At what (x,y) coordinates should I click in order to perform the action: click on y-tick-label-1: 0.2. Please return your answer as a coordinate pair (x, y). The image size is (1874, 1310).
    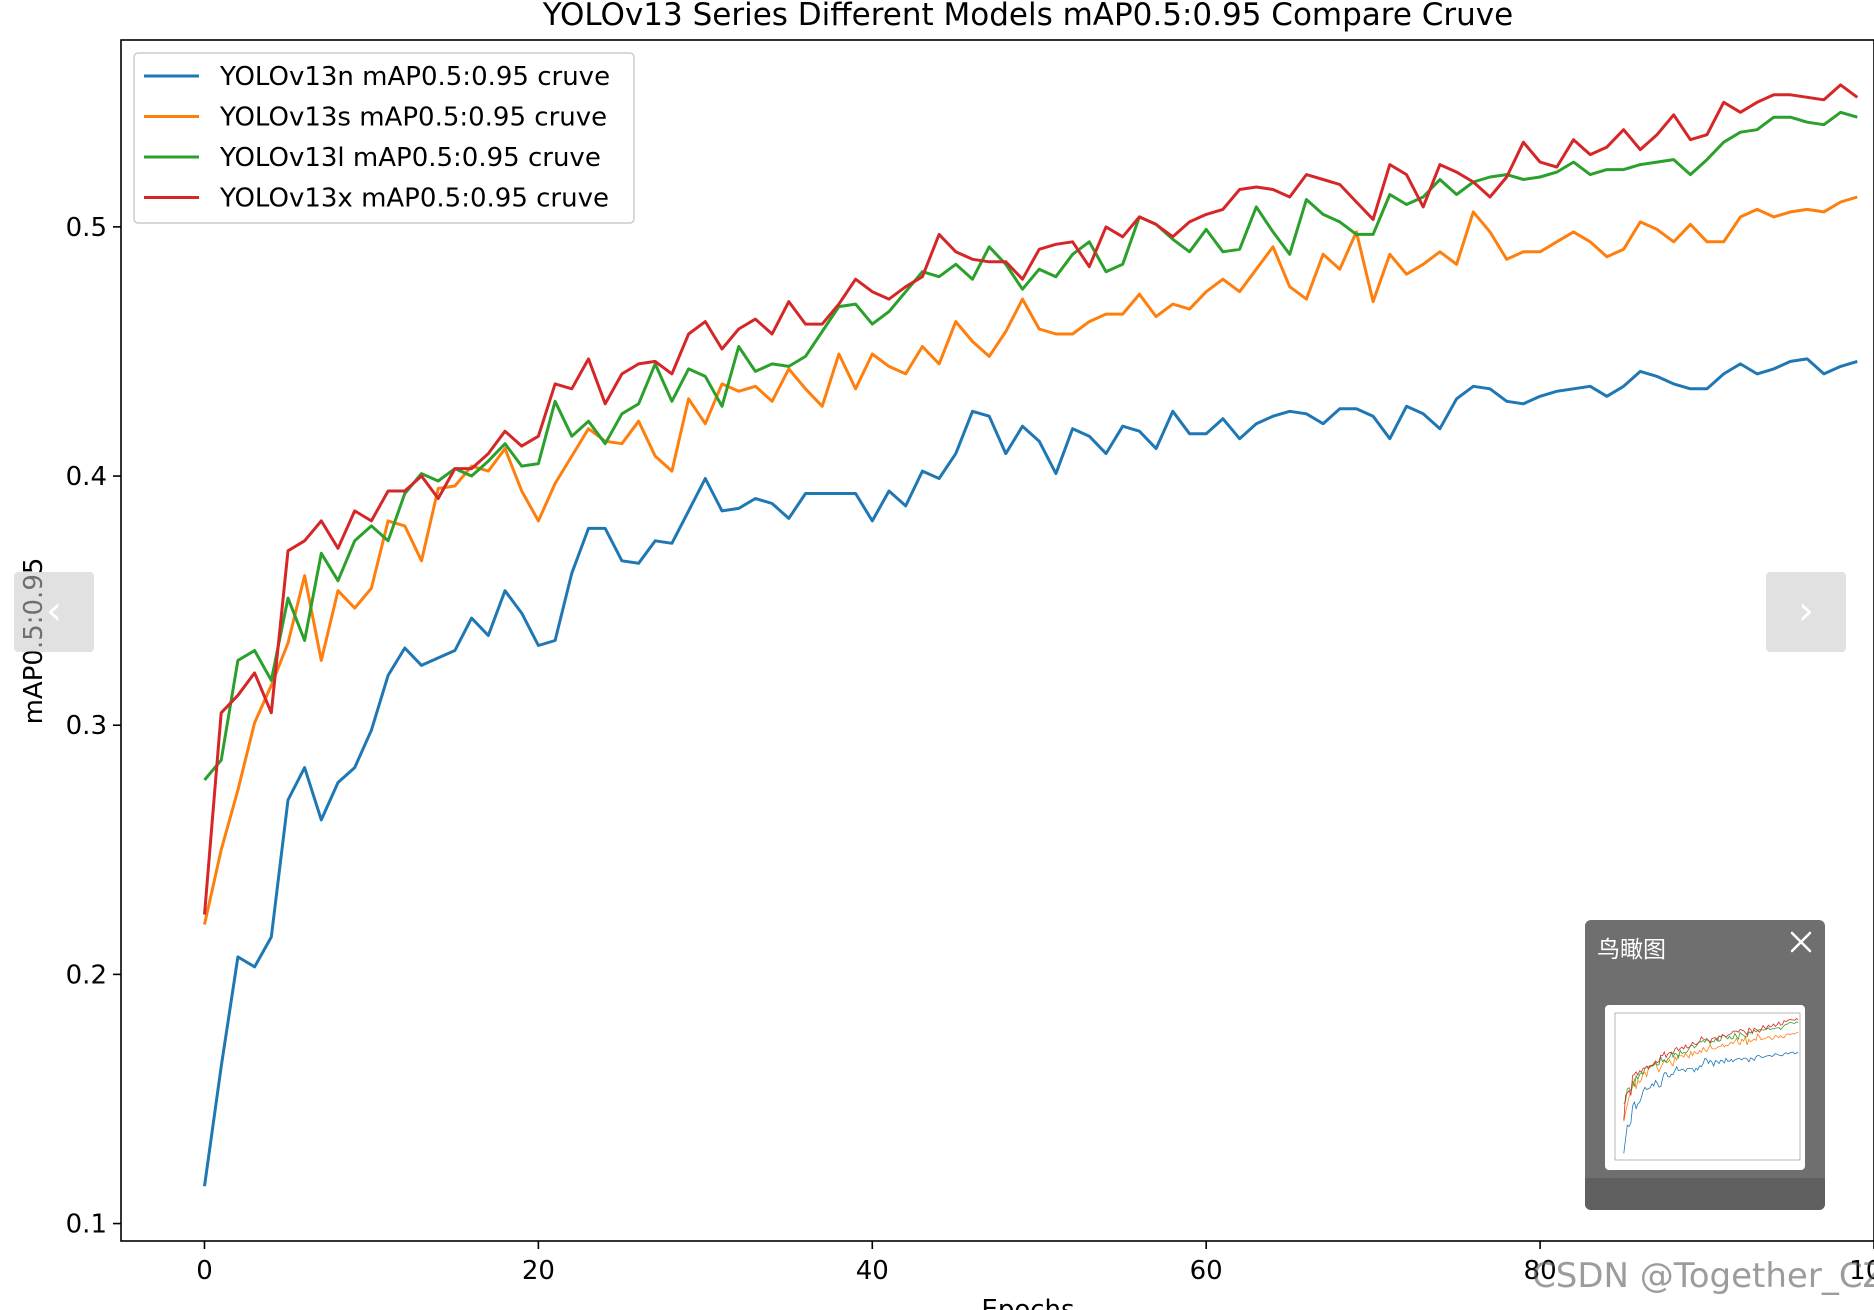
    Looking at the image, I should click on (86, 975).